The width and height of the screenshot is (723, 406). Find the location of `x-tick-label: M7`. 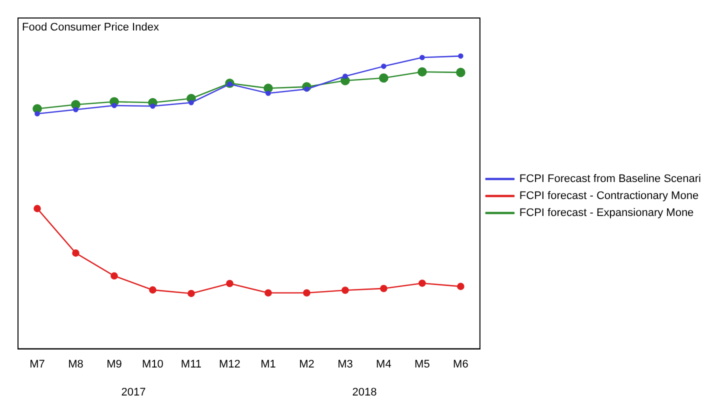

x-tick-label: M7 is located at coordinates (37, 364).